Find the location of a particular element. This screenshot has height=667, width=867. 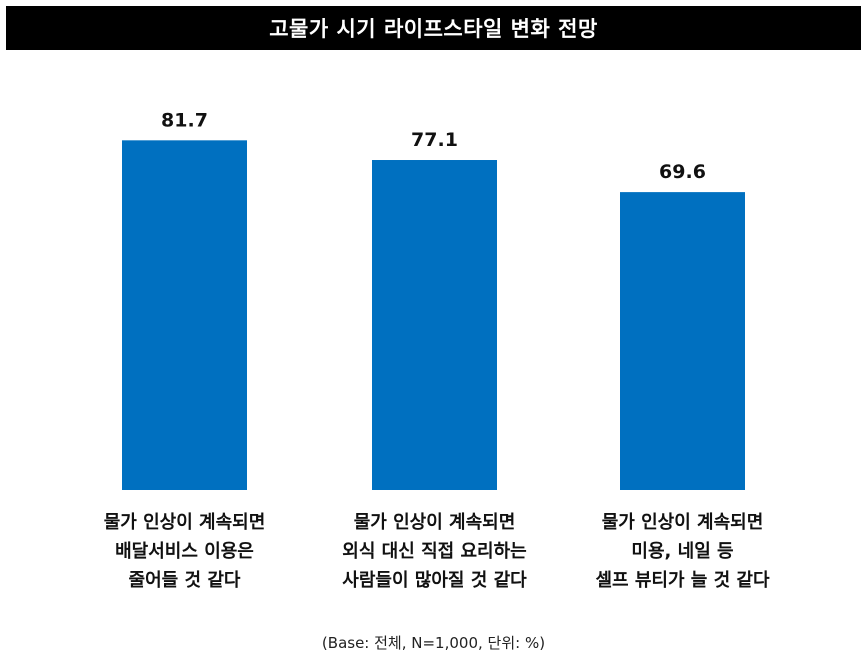

value-label-1: 81.7 is located at coordinates (184, 120).